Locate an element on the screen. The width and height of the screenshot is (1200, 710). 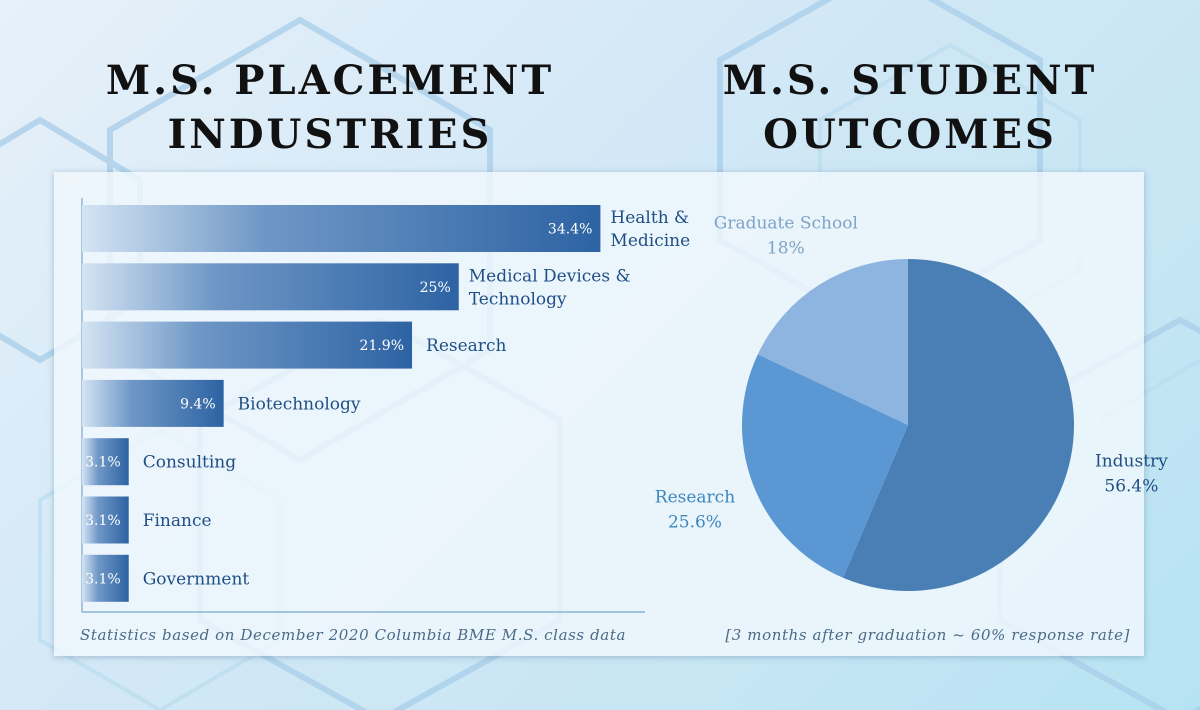
bar-value-label-health-medicine: 34.4% is located at coordinates (570, 230).